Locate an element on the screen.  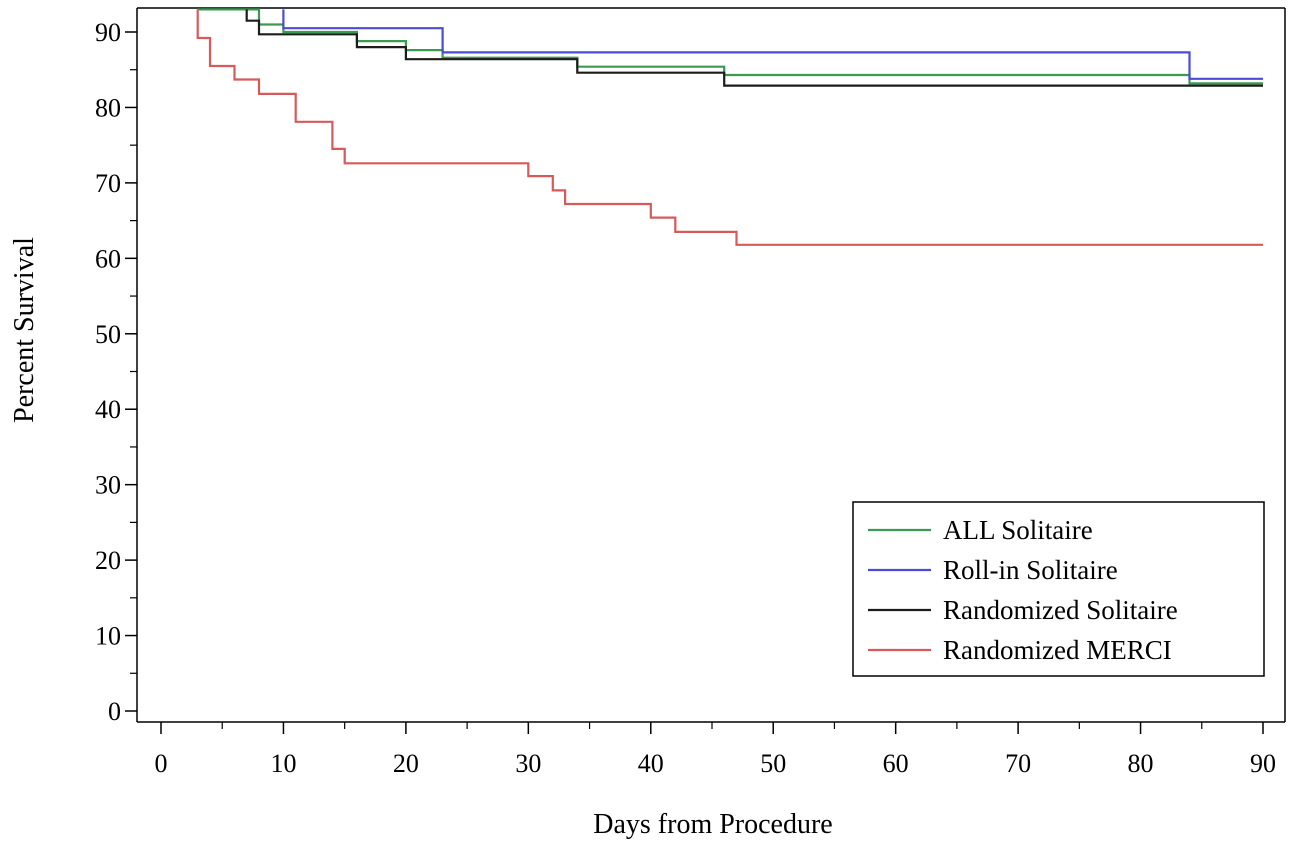
x-tick-label: 60 is located at coordinates (896, 763).